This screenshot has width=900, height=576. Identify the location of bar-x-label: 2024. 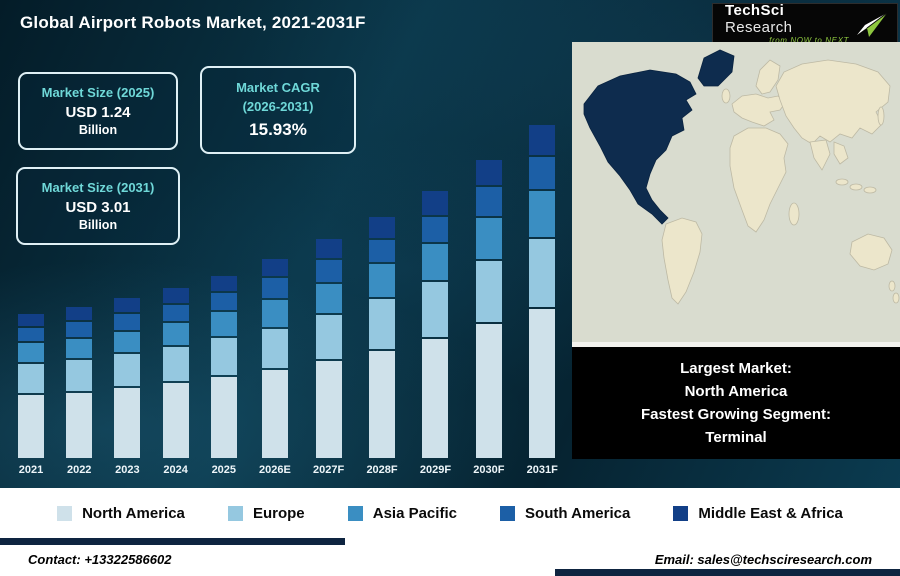
(175, 470).